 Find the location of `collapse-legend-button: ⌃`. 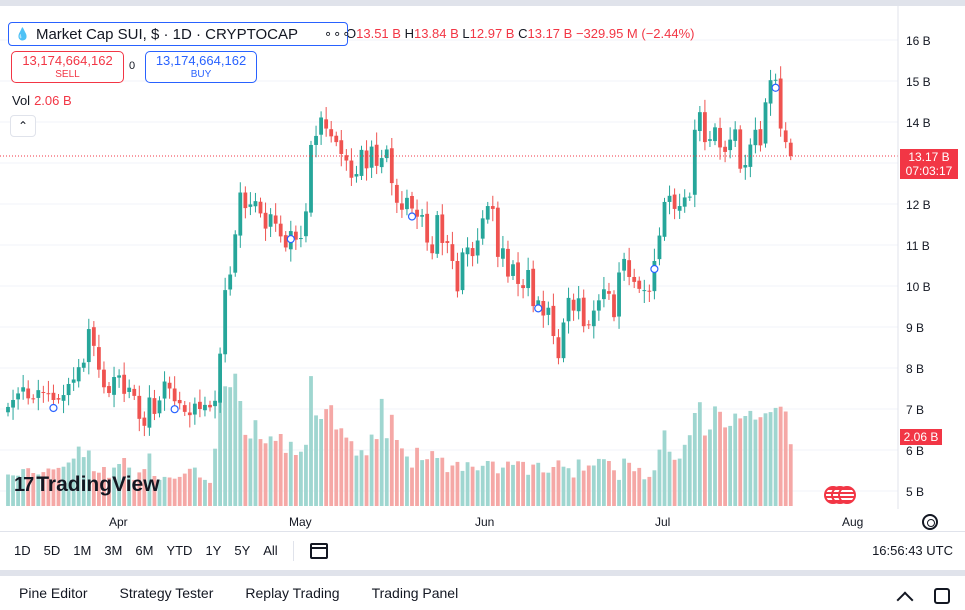

collapse-legend-button: ⌃ is located at coordinates (23, 126).